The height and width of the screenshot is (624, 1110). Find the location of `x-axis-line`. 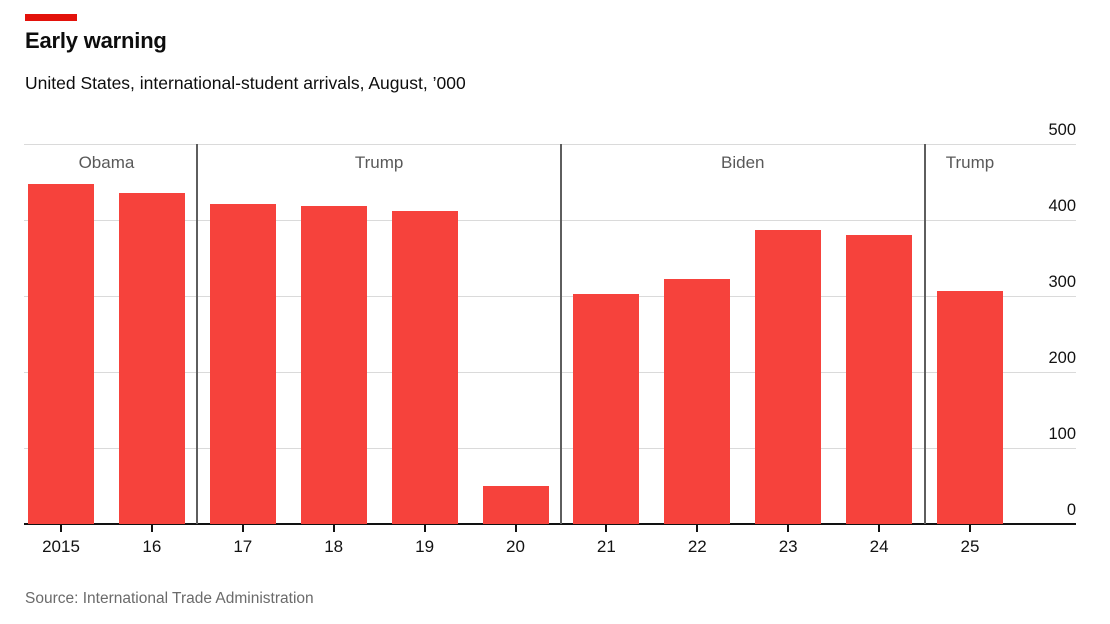

x-axis-line is located at coordinates (550, 524).